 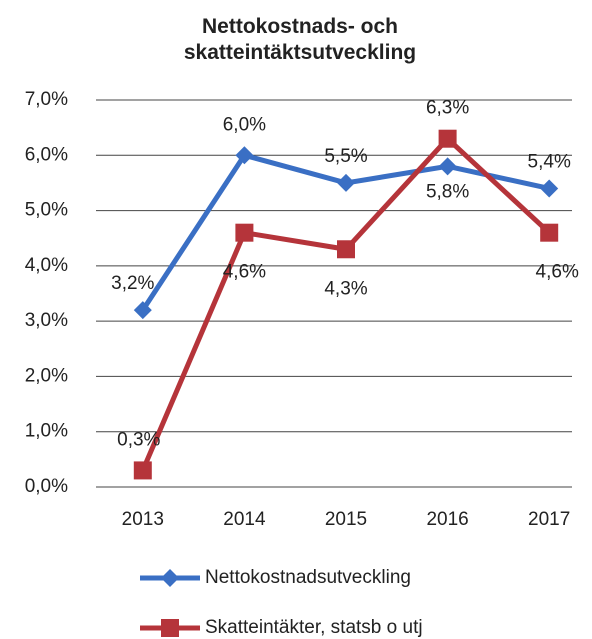 What do you see at coordinates (447, 191) in the screenshot?
I see `data-label: 5,8%` at bounding box center [447, 191].